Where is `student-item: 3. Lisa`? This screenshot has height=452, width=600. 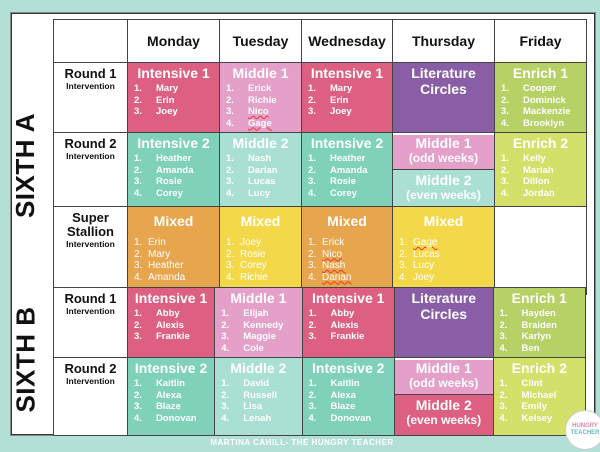
student-item: 3. Lisa is located at coordinates (261, 407).